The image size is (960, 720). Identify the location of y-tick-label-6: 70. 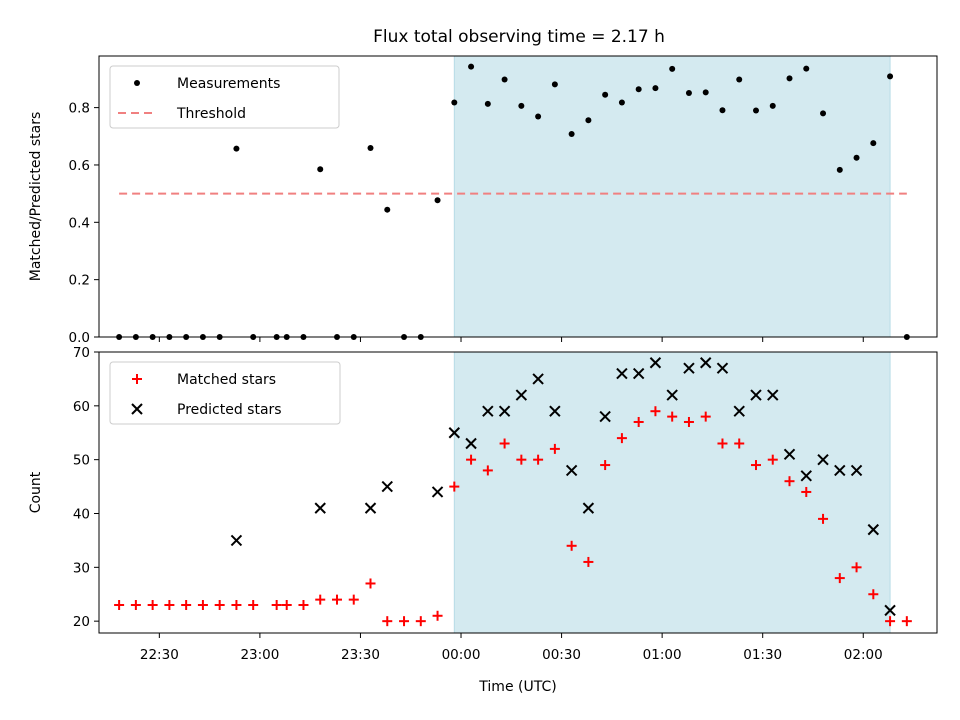
(81, 353).